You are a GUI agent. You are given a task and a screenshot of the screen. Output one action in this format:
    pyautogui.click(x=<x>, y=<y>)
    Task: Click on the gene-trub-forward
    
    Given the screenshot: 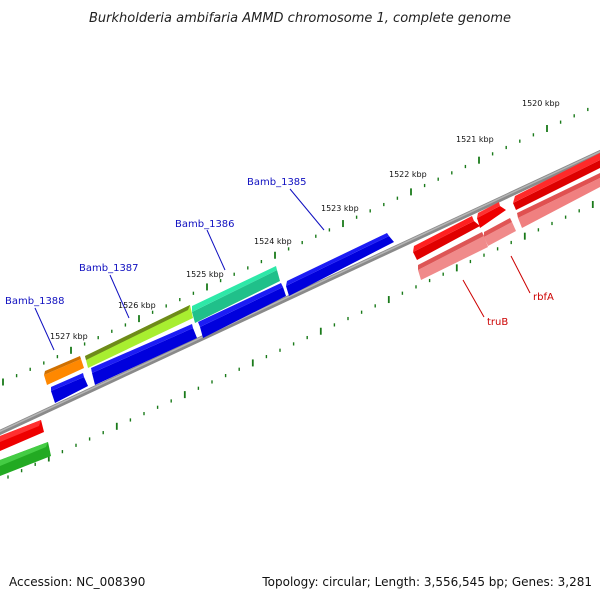 What is the action you would take?
    pyautogui.click(x=446, y=238)
    